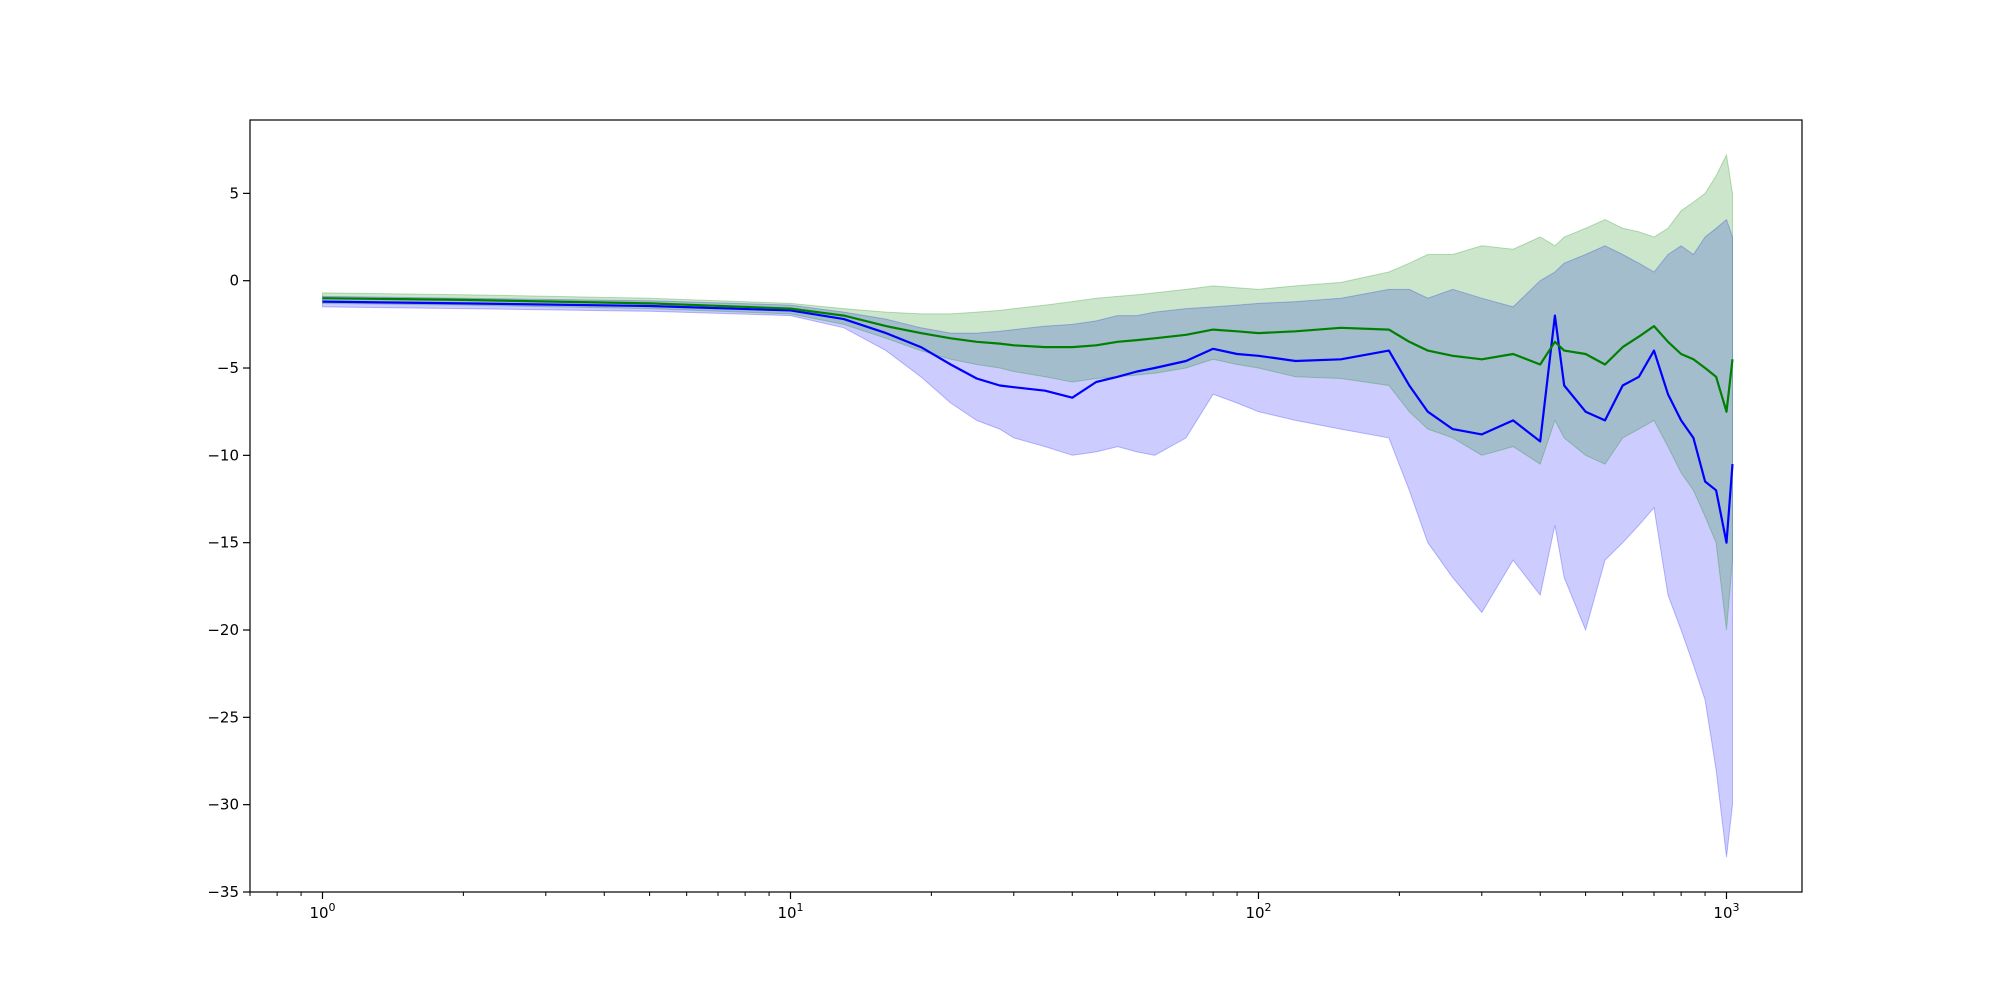 The width and height of the screenshot is (2000, 1000). Describe the element at coordinates (223, 630) in the screenshot. I see `y-tick-label: −20` at that location.